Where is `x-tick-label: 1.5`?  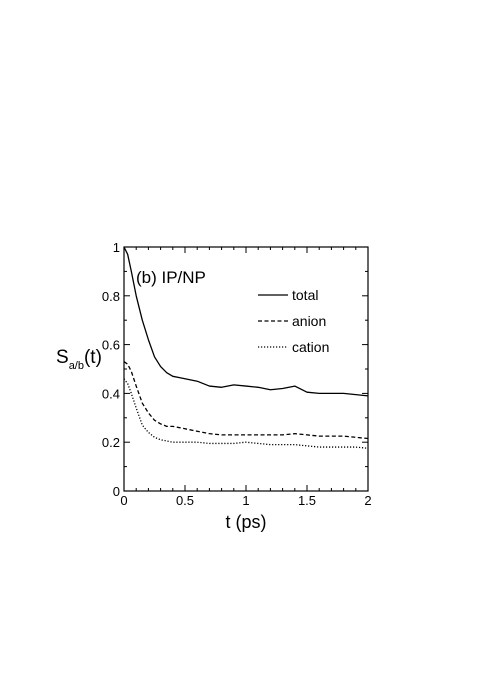 x-tick-label: 1.5 is located at coordinates (307, 500).